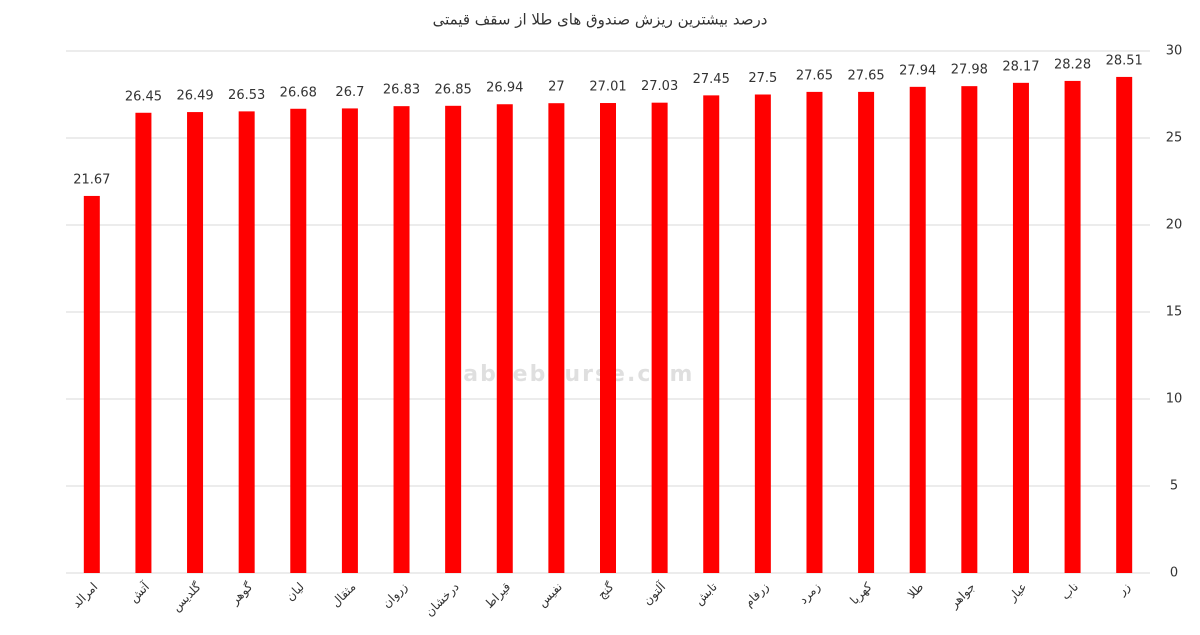  What do you see at coordinates (1174, 225) in the screenshot?
I see `y-tick-label: 20` at bounding box center [1174, 225].